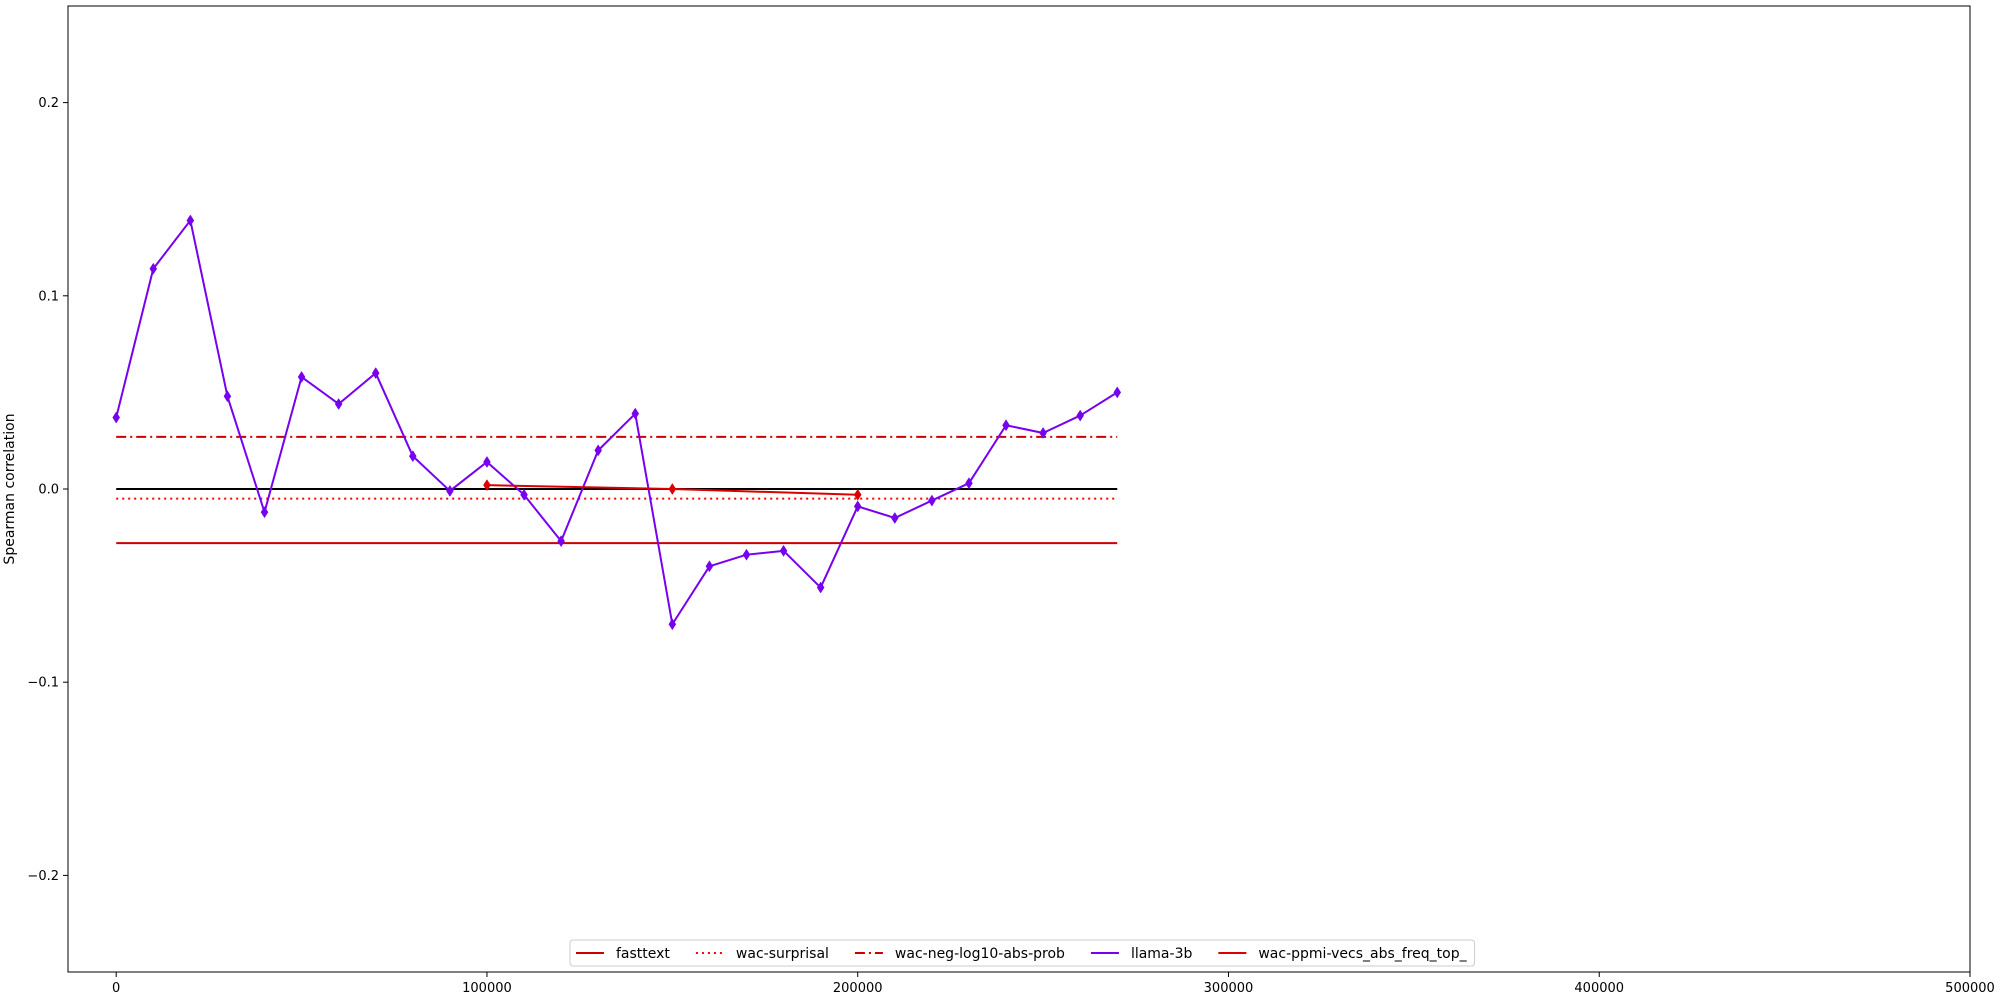  I want to click on x-tick-label: 400000, so click(1599, 988).